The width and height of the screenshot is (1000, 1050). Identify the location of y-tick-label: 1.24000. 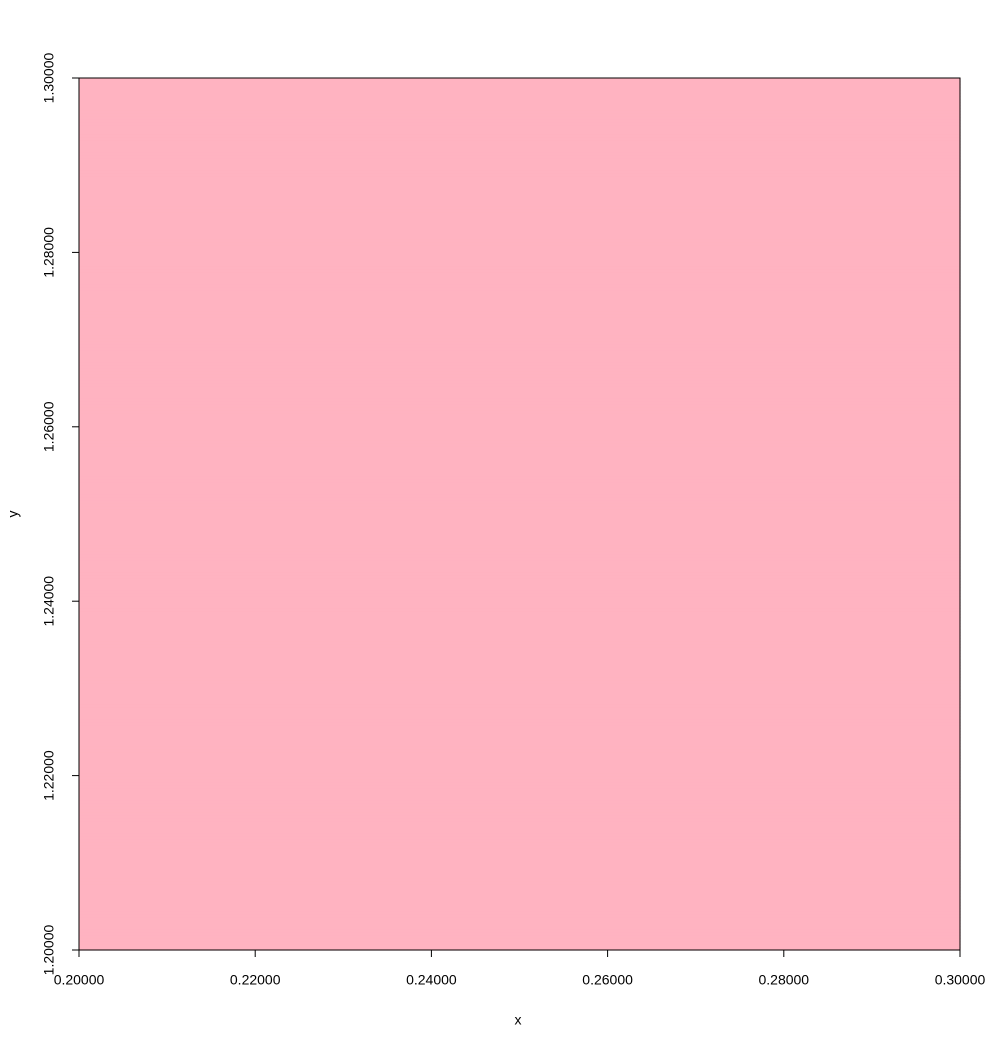
(49, 601).